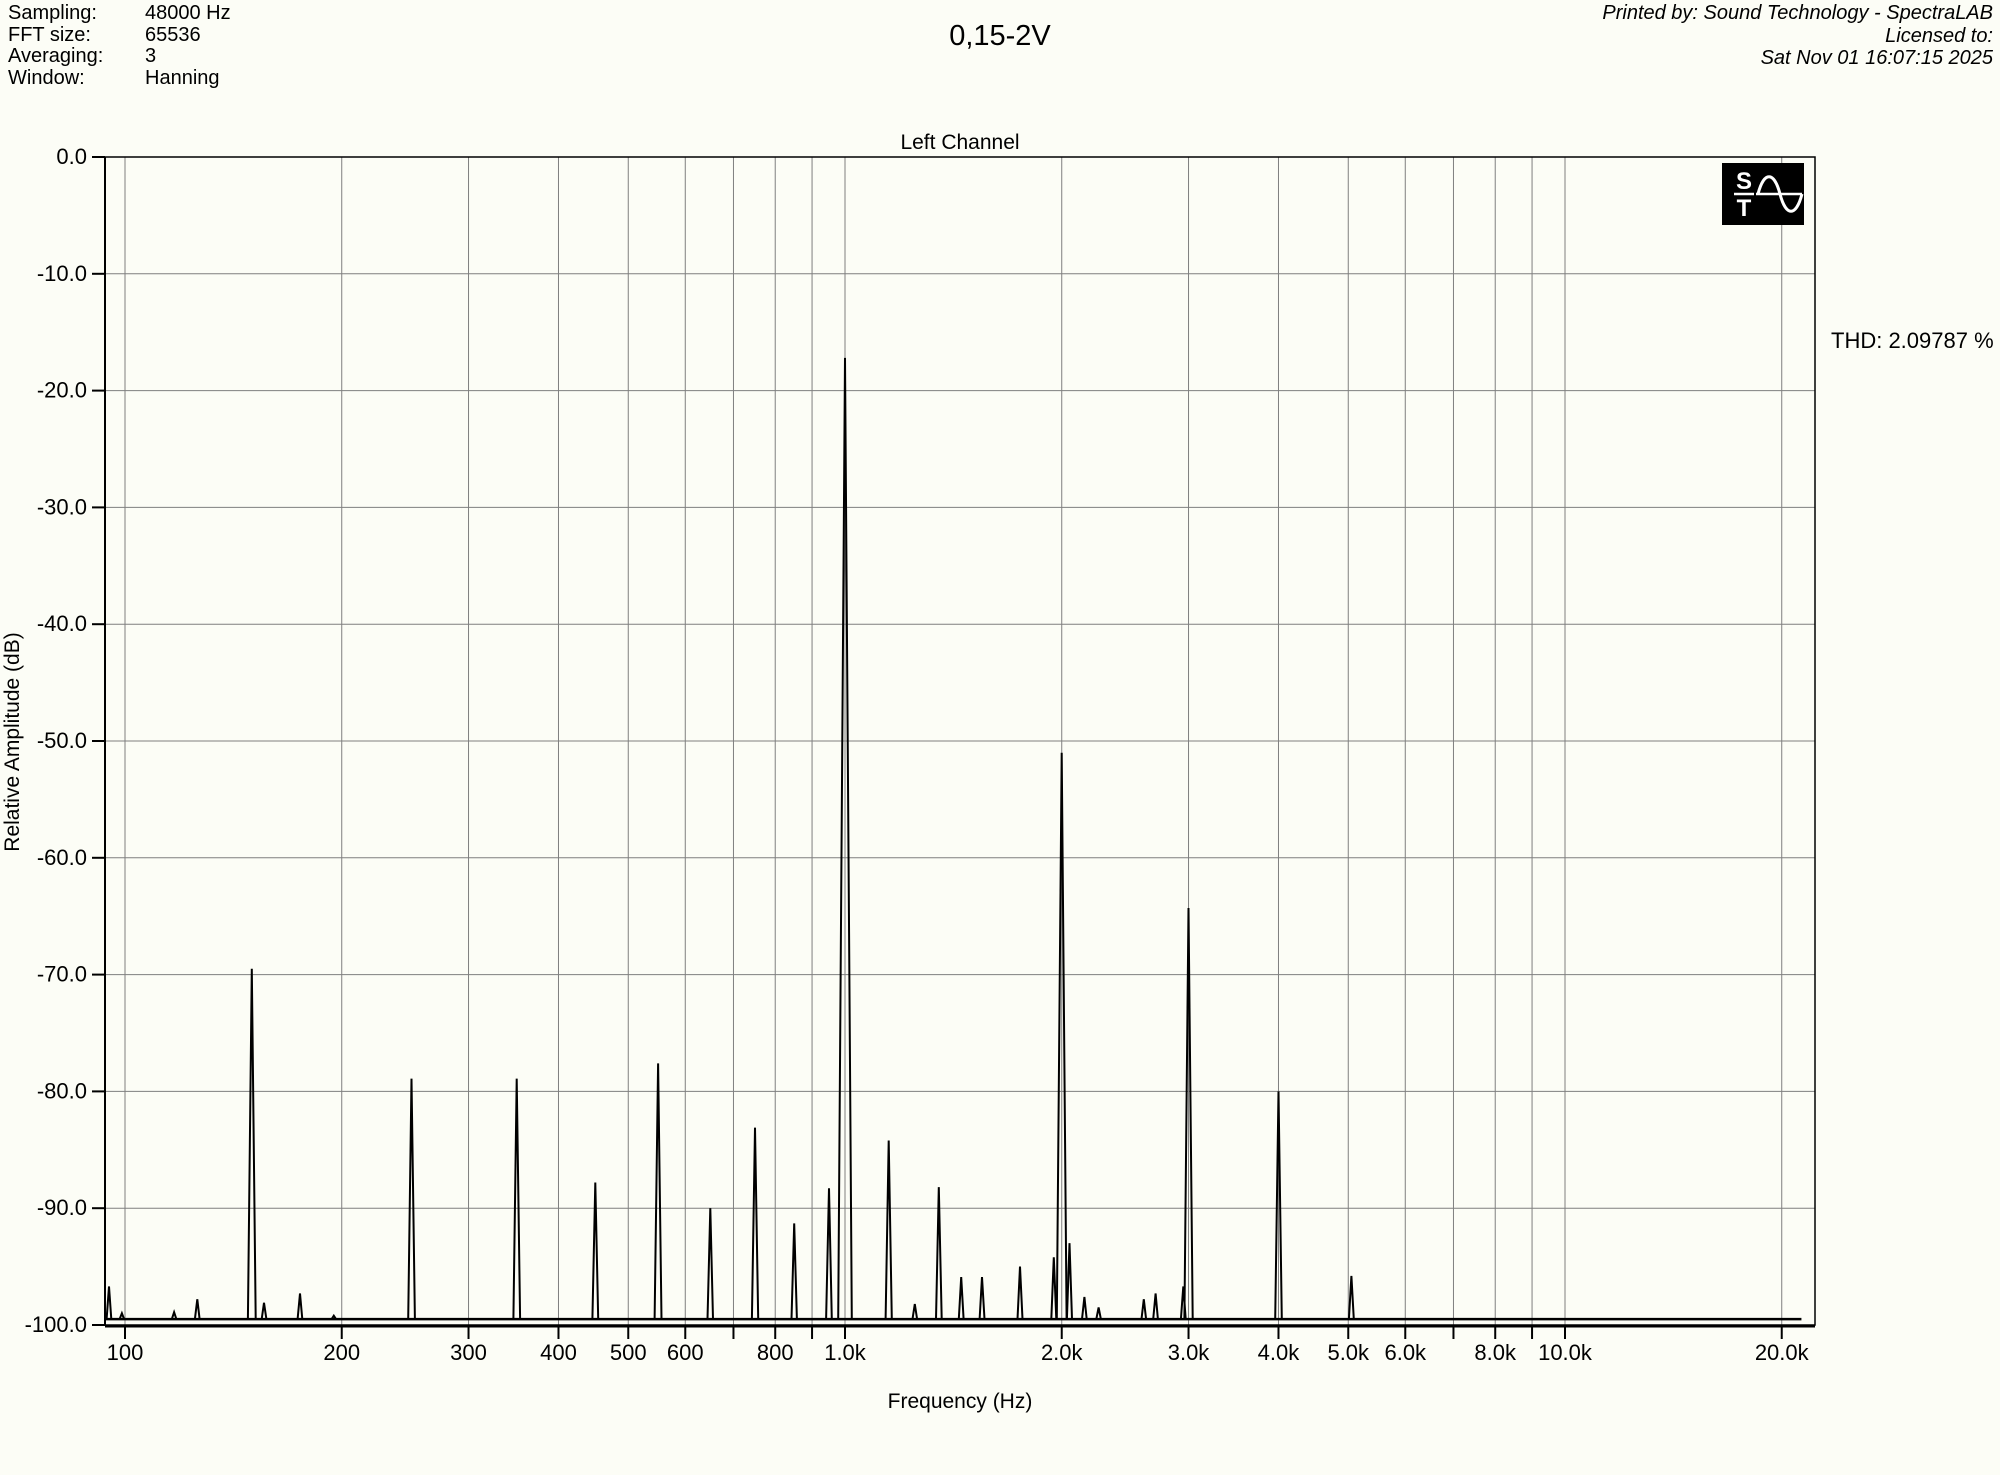 Image resolution: width=2000 pixels, height=1475 pixels. What do you see at coordinates (52, 13) in the screenshot?
I see `setting-label: Sampling:` at bounding box center [52, 13].